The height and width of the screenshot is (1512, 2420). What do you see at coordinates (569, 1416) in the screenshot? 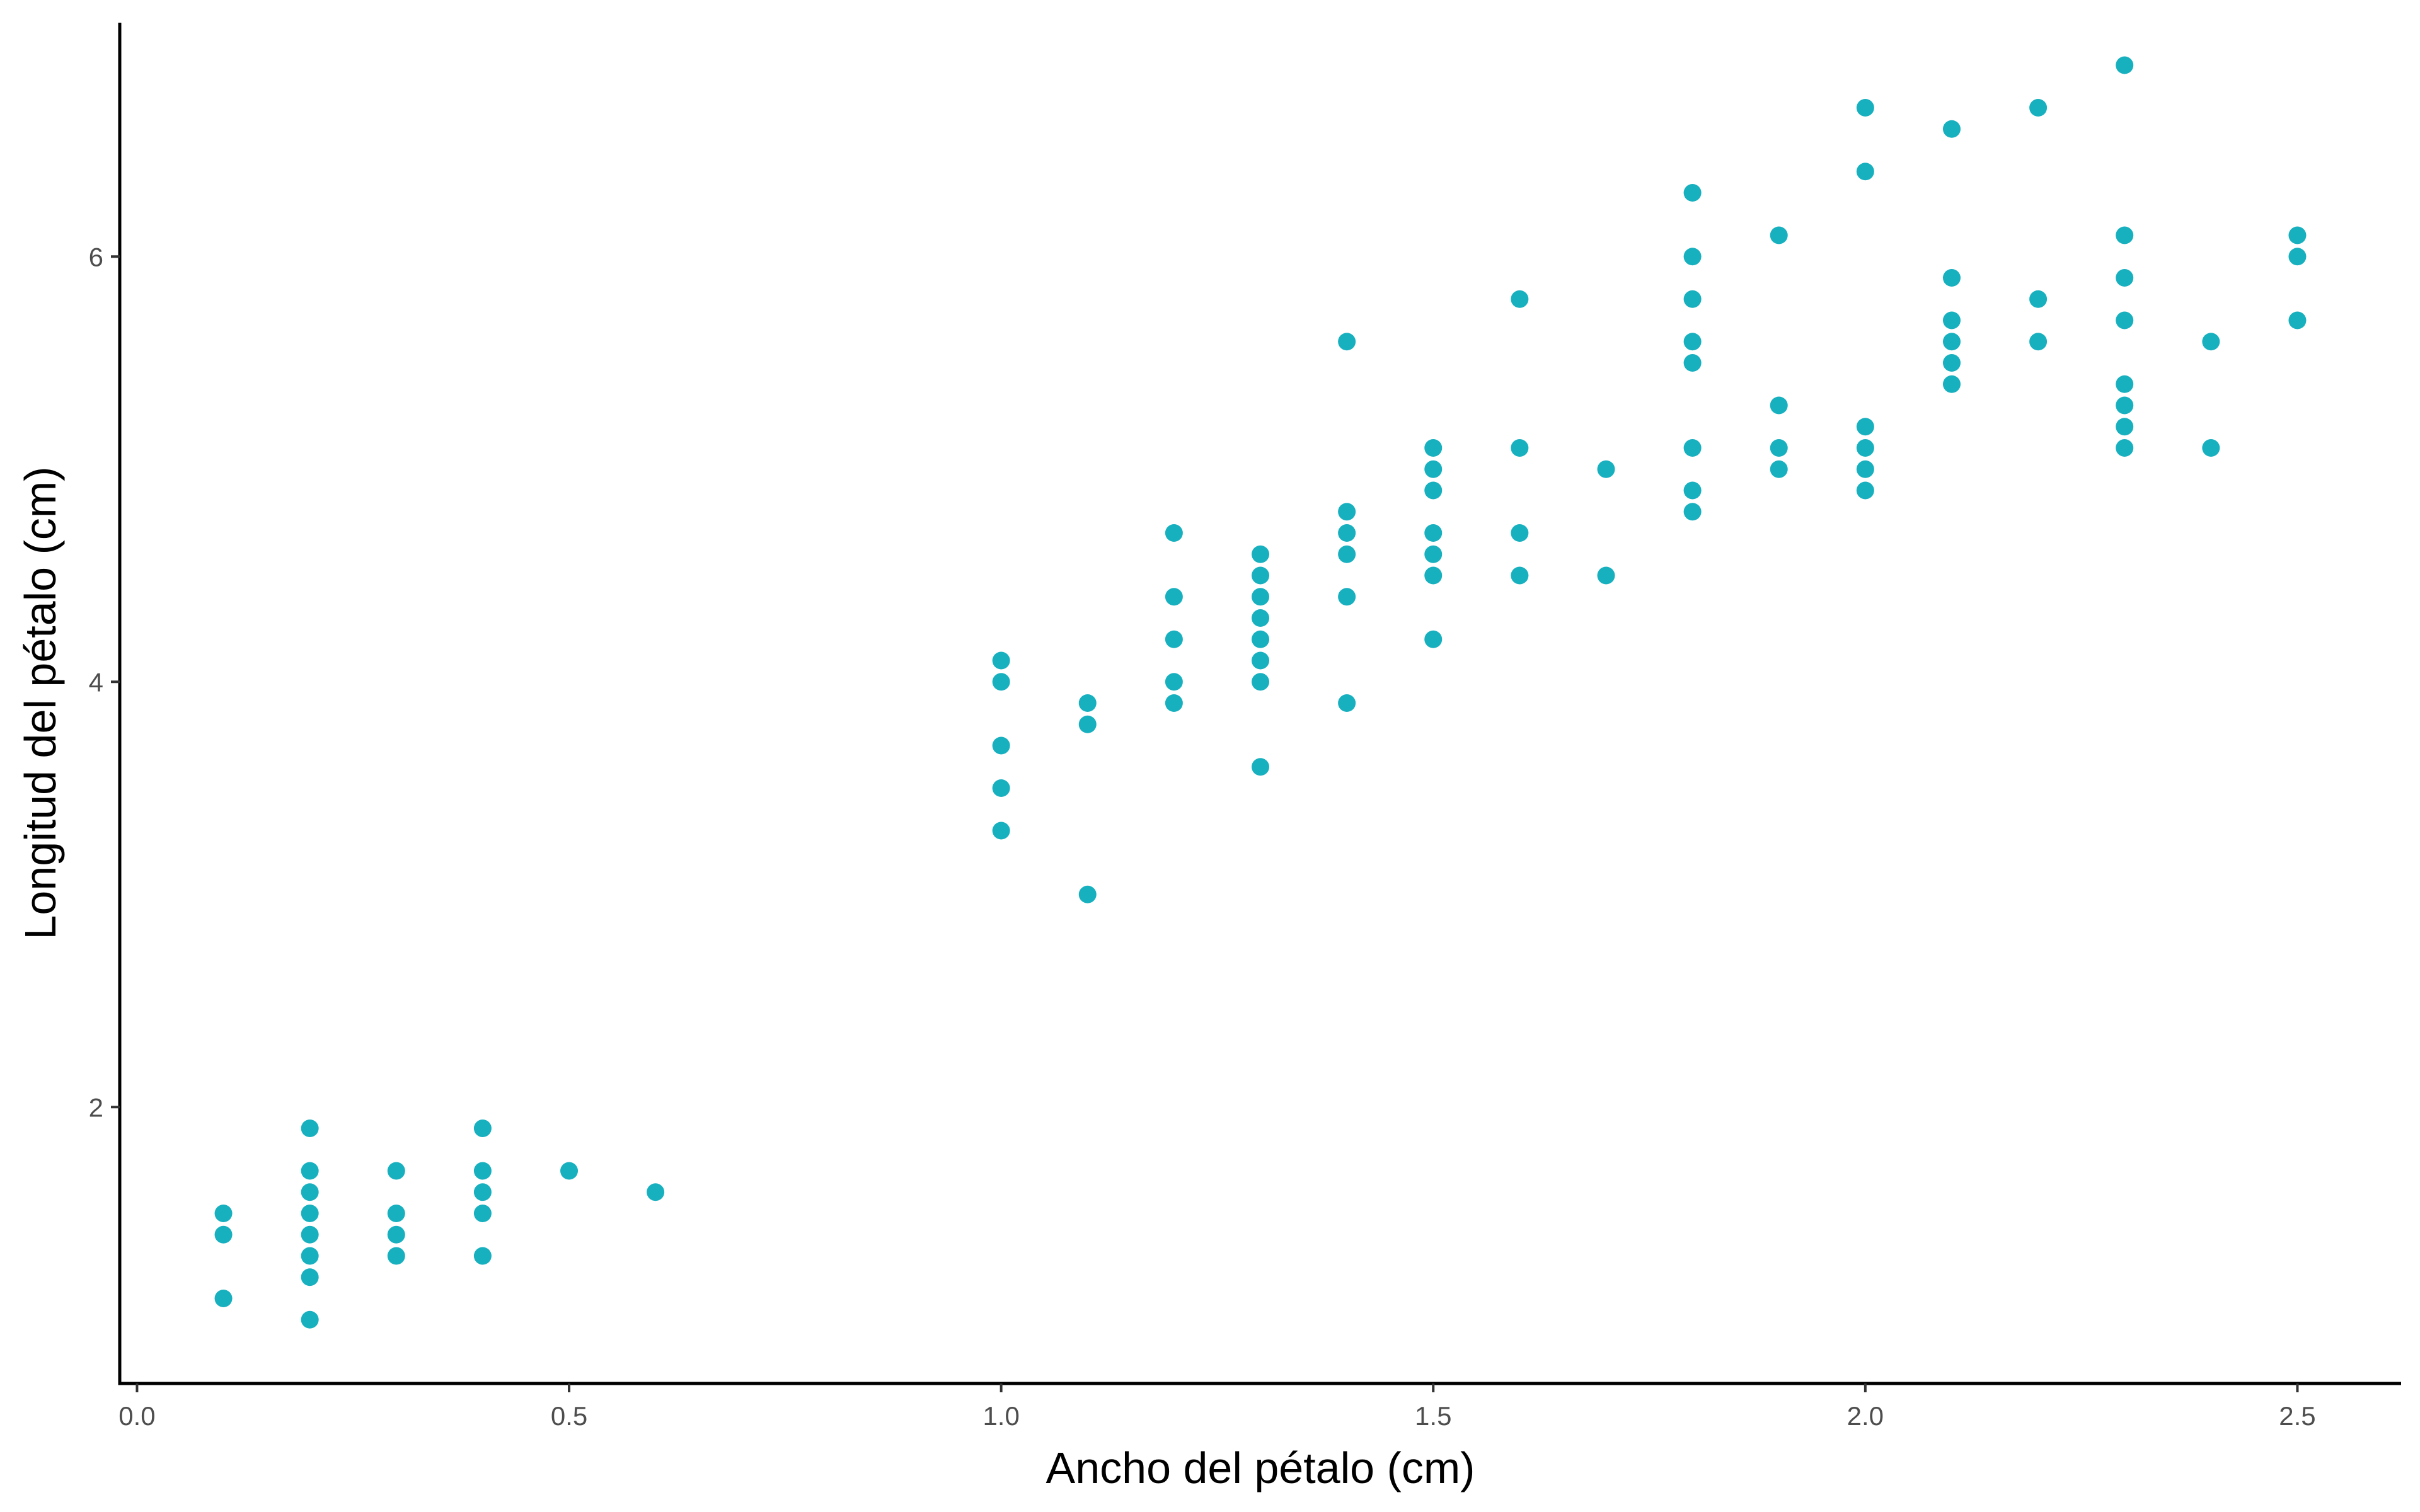
I see `x-tick-label: 0.5` at bounding box center [569, 1416].